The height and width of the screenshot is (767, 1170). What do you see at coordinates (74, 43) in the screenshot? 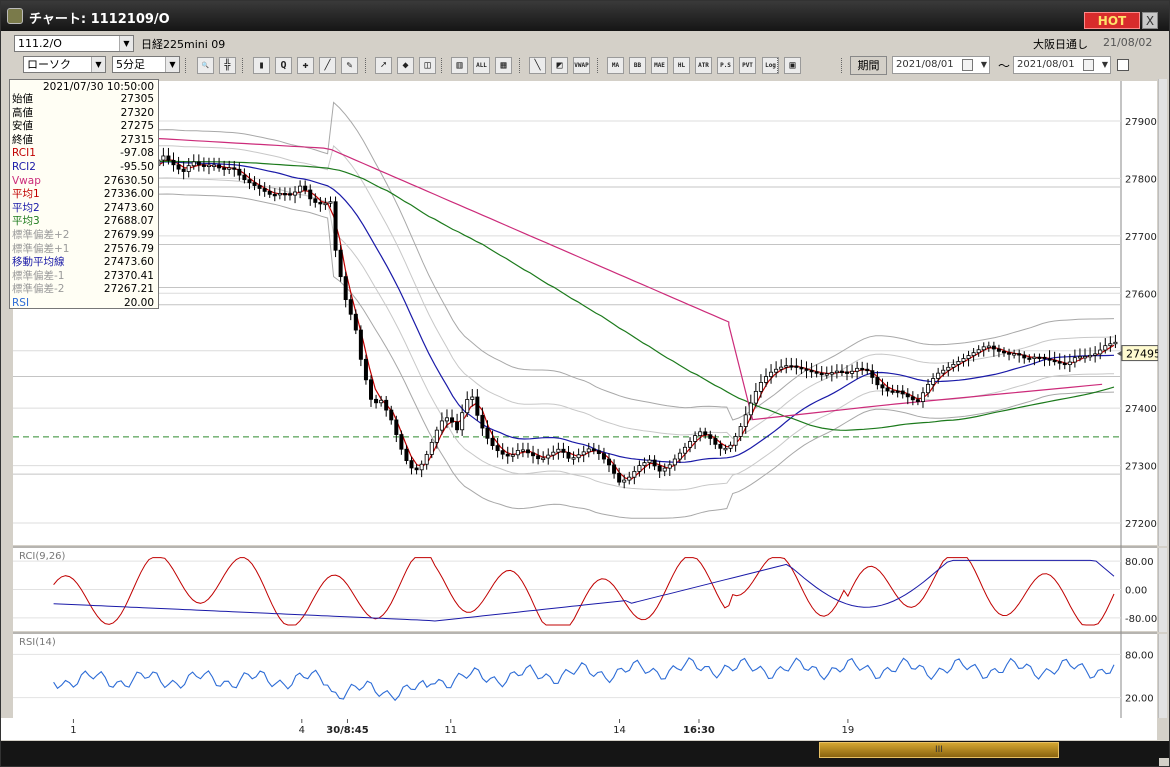
I see `symbol-select: 111.2/O ▼` at bounding box center [74, 43].